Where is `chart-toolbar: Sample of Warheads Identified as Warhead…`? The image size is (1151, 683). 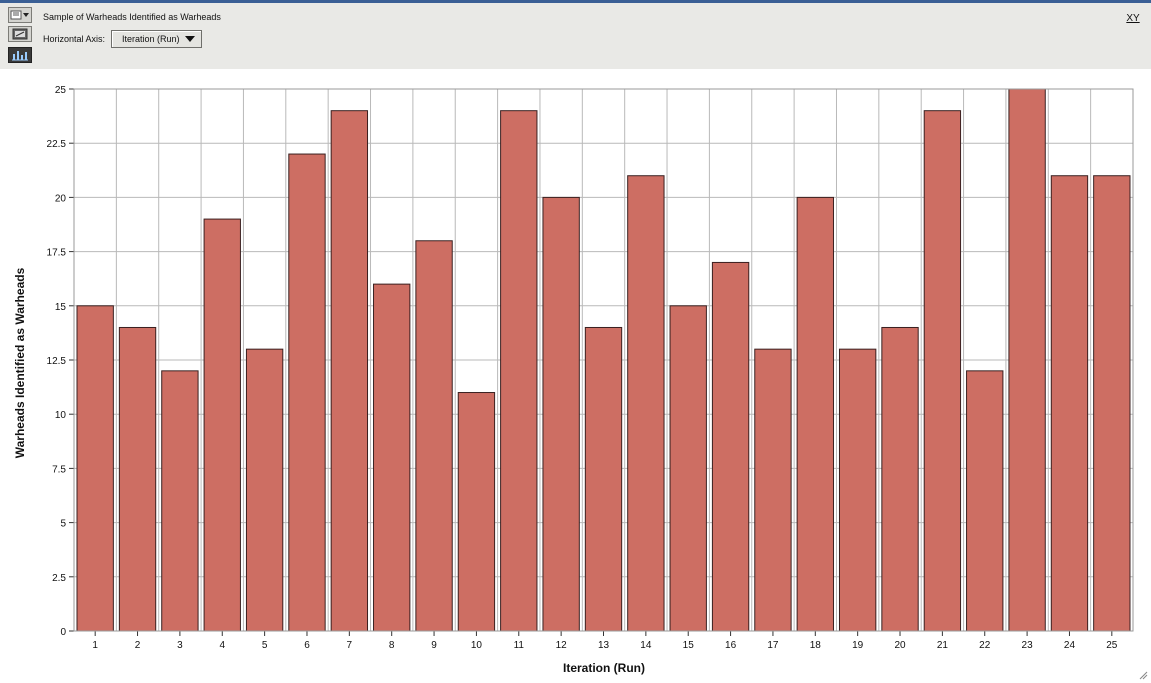 chart-toolbar: Sample of Warheads Identified as Warhead… is located at coordinates (575, 36).